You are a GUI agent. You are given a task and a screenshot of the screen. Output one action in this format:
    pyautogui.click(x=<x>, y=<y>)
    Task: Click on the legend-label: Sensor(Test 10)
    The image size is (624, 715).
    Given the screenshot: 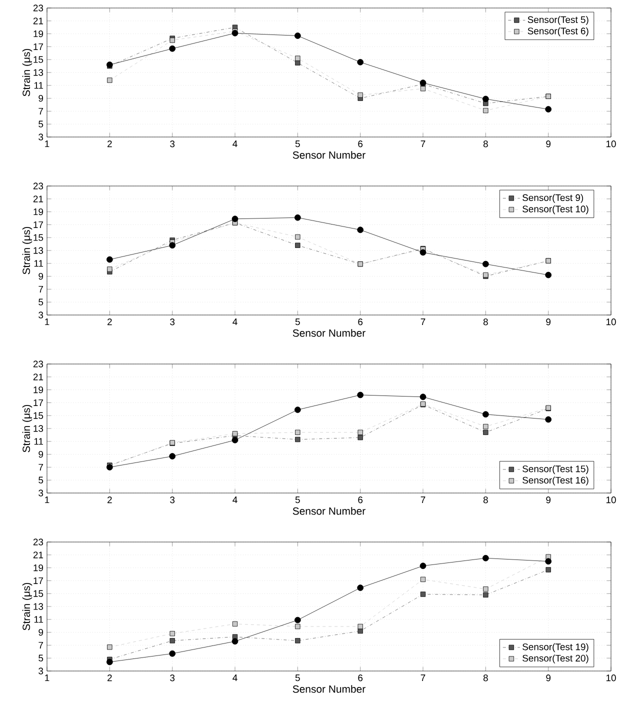 What is the action you would take?
    pyautogui.click(x=555, y=209)
    